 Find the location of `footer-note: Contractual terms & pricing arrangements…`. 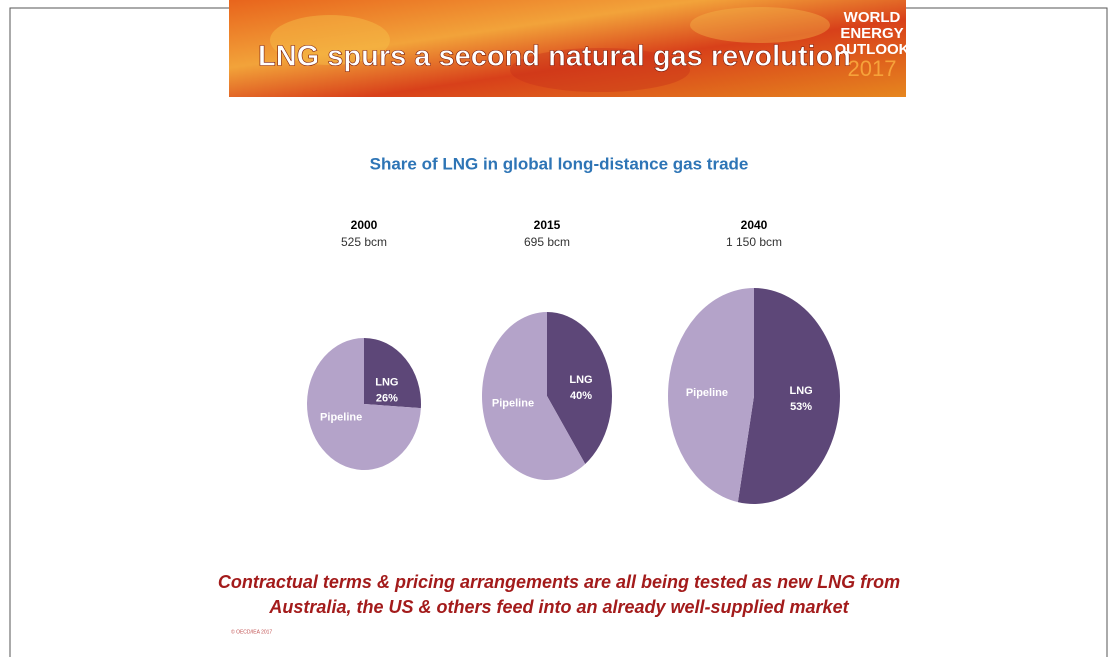

footer-note: Contractual terms & pricing arrangements… is located at coordinates (559, 582).